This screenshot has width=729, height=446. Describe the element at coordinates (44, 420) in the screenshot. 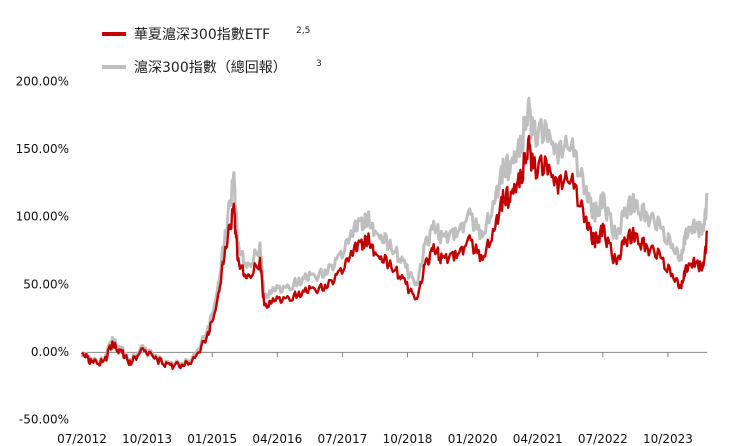

I see `y-tick-label: -50.00%` at that location.